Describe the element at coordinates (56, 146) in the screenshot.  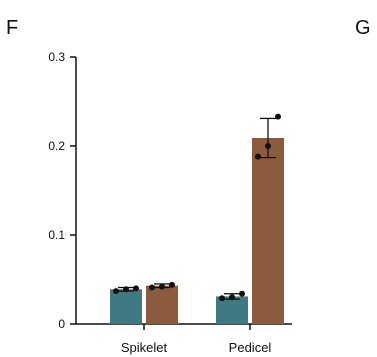
I see `y-tick-label: 0.2` at that location.